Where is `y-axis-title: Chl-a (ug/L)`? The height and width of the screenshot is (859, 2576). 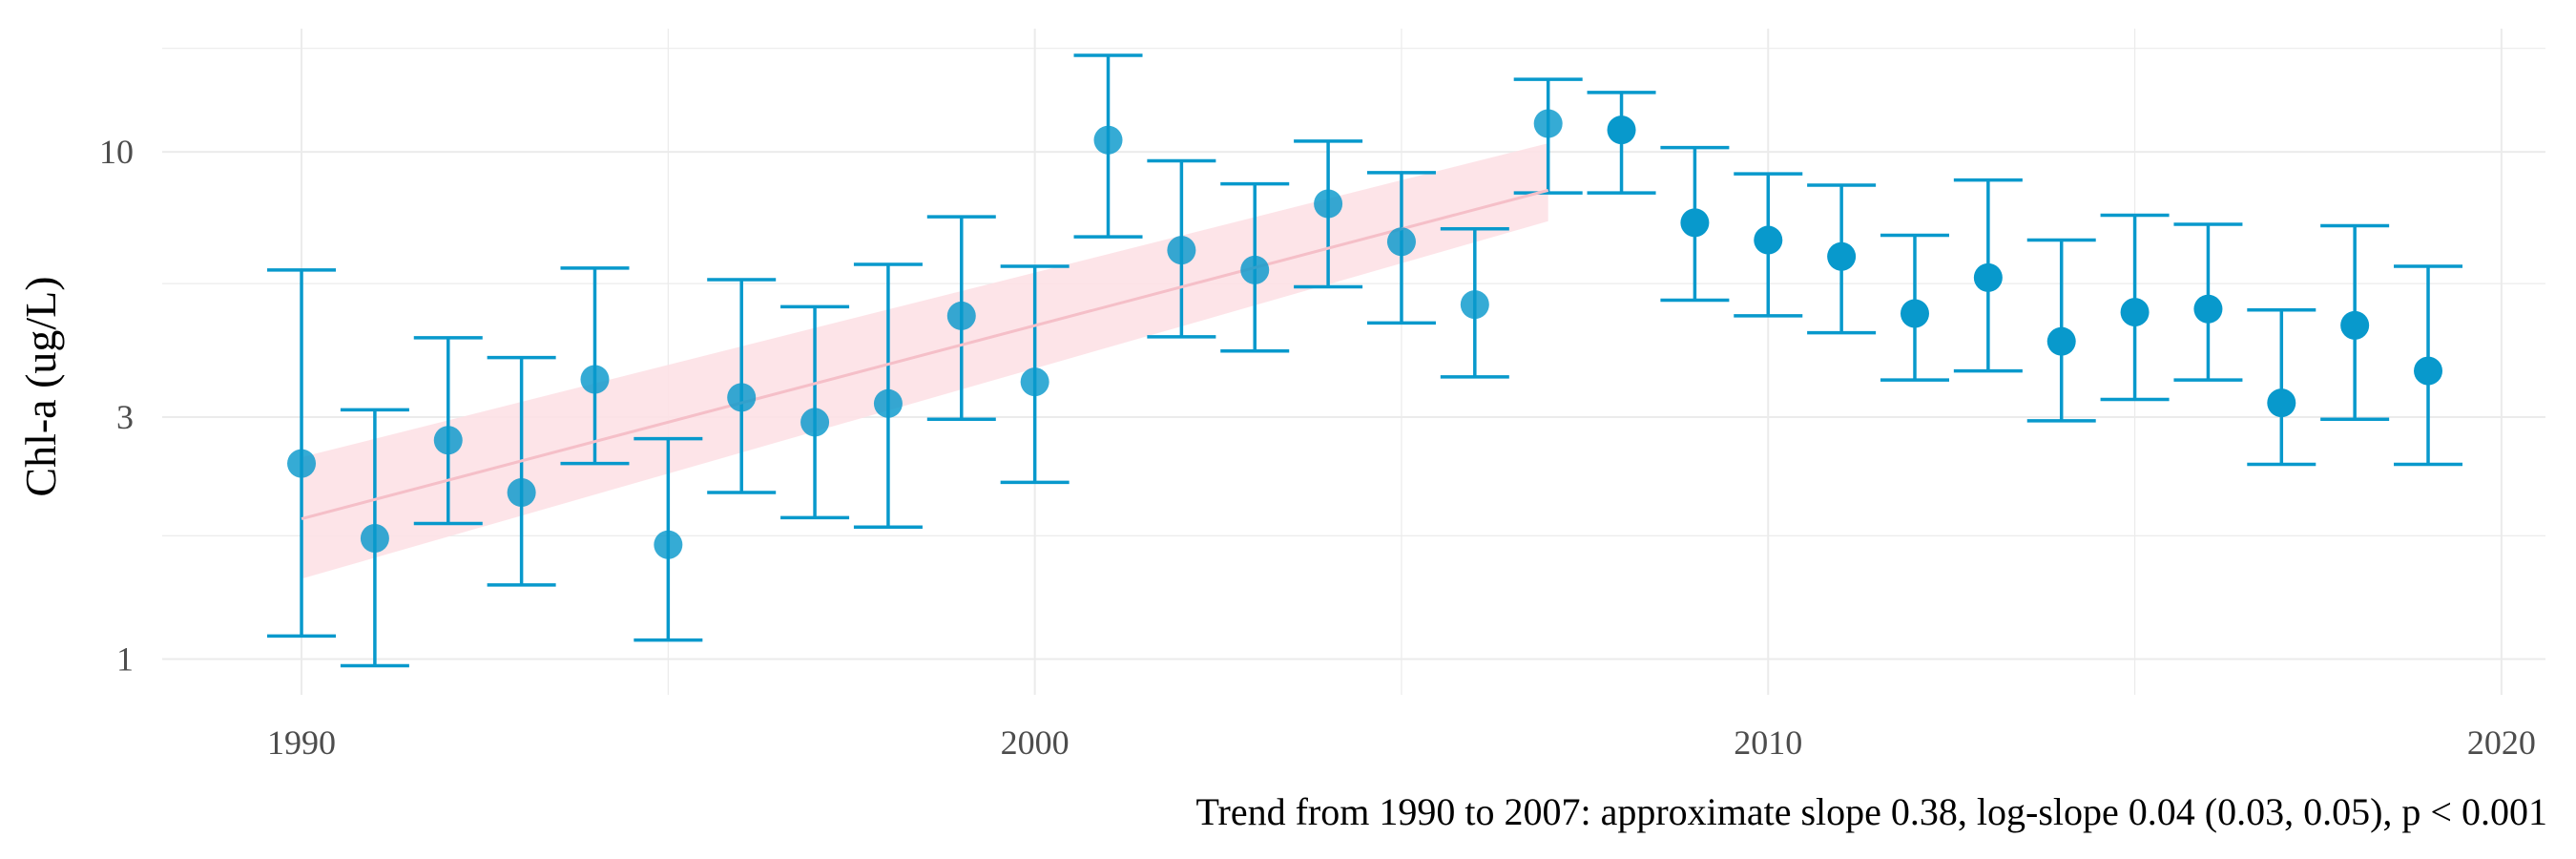 y-axis-title: Chl-a (ug/L) is located at coordinates (40, 386).